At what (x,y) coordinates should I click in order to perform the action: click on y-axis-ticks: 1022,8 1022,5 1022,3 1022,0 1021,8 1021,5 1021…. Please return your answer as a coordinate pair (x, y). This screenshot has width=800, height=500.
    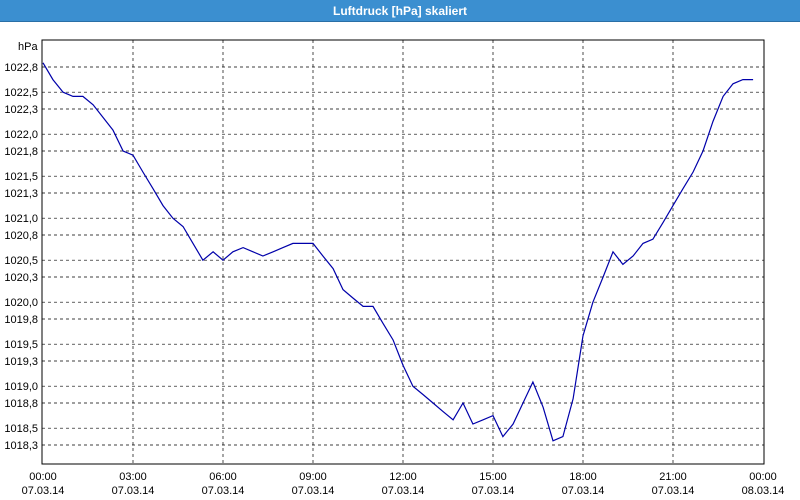
    Looking at the image, I should click on (21, 257).